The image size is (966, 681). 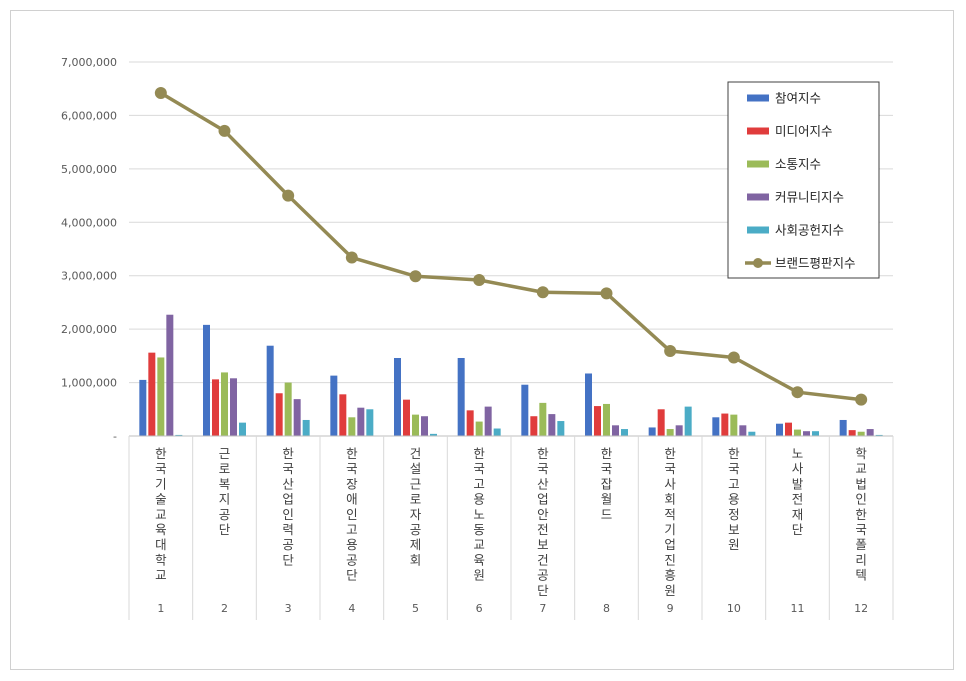 I want to click on category-label-char: 학, so click(x=861, y=453).